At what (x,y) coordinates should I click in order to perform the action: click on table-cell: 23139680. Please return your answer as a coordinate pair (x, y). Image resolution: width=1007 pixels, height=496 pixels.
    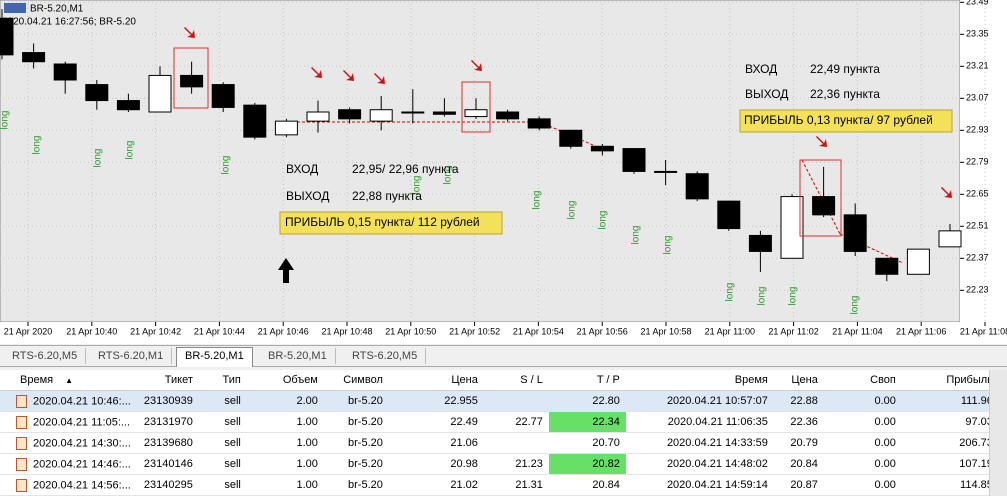
    Looking at the image, I should click on (167, 443).